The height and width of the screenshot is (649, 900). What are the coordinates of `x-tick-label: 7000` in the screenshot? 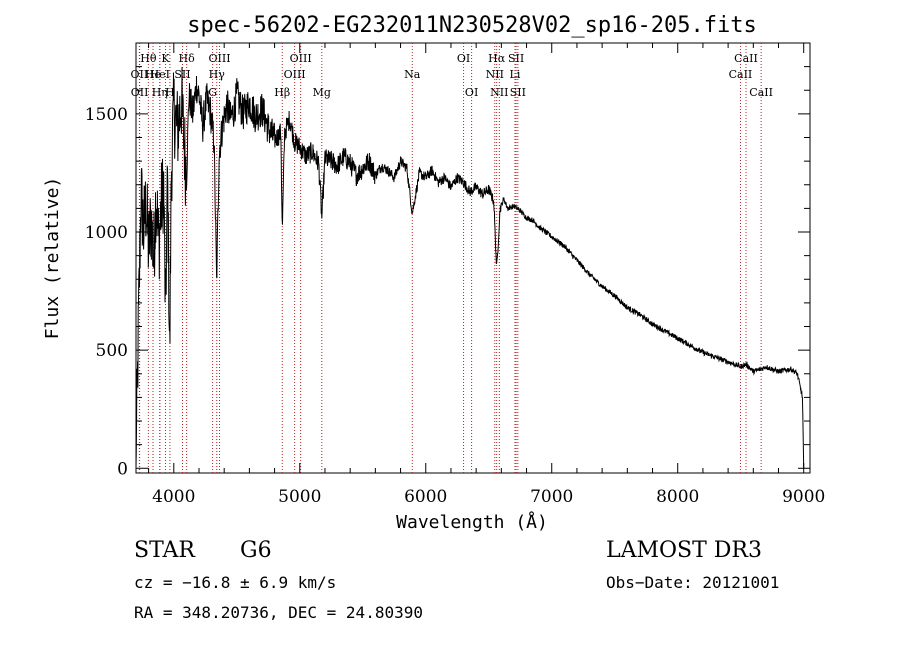 It's located at (551, 497).